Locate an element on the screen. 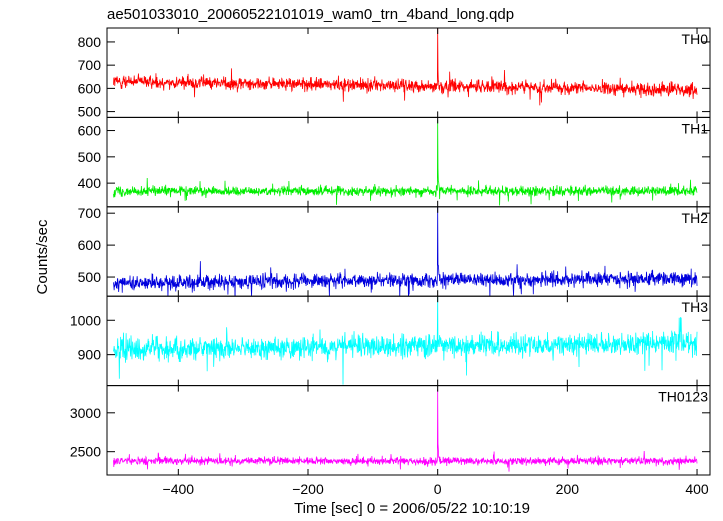 This screenshot has height=521, width=723. series-line-th0123 is located at coordinates (405, 430).